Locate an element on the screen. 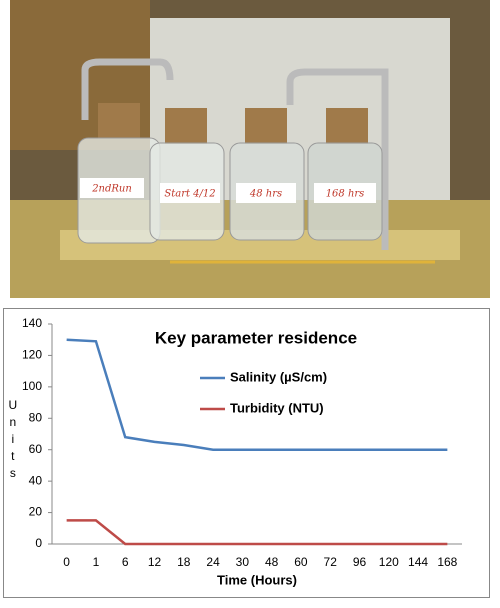 The image size is (500, 608). y-tick-label: 40 is located at coordinates (36, 480).